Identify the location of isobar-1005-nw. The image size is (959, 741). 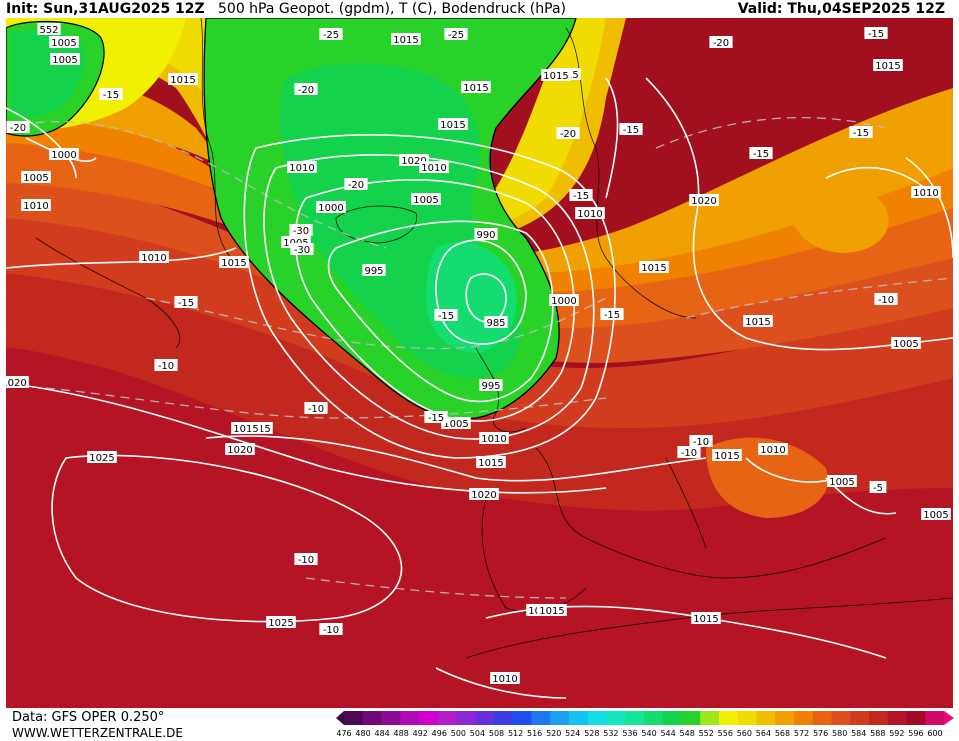
(41, 143).